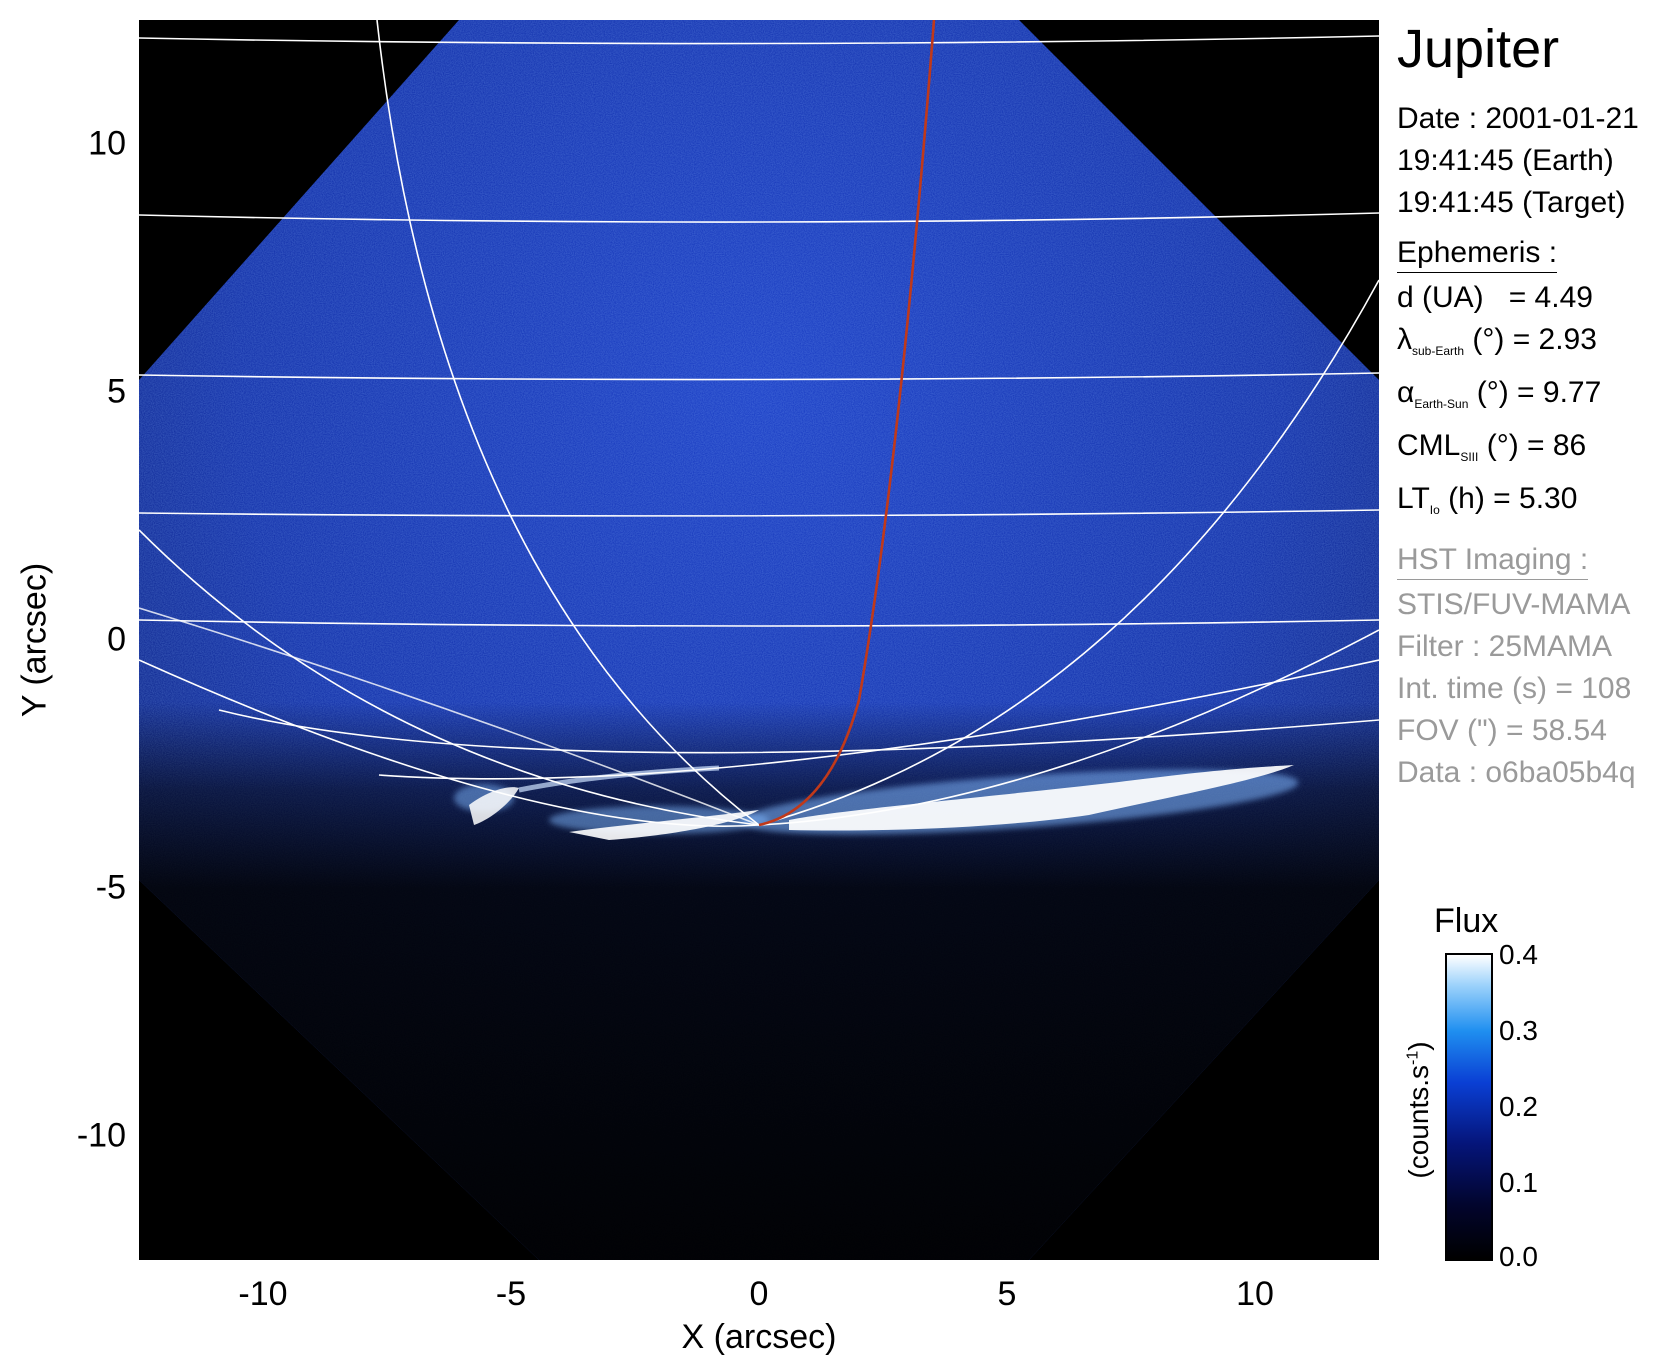 This screenshot has width=1671, height=1367. What do you see at coordinates (1518, 954) in the screenshot?
I see `colorbar-tick: 0.4` at bounding box center [1518, 954].